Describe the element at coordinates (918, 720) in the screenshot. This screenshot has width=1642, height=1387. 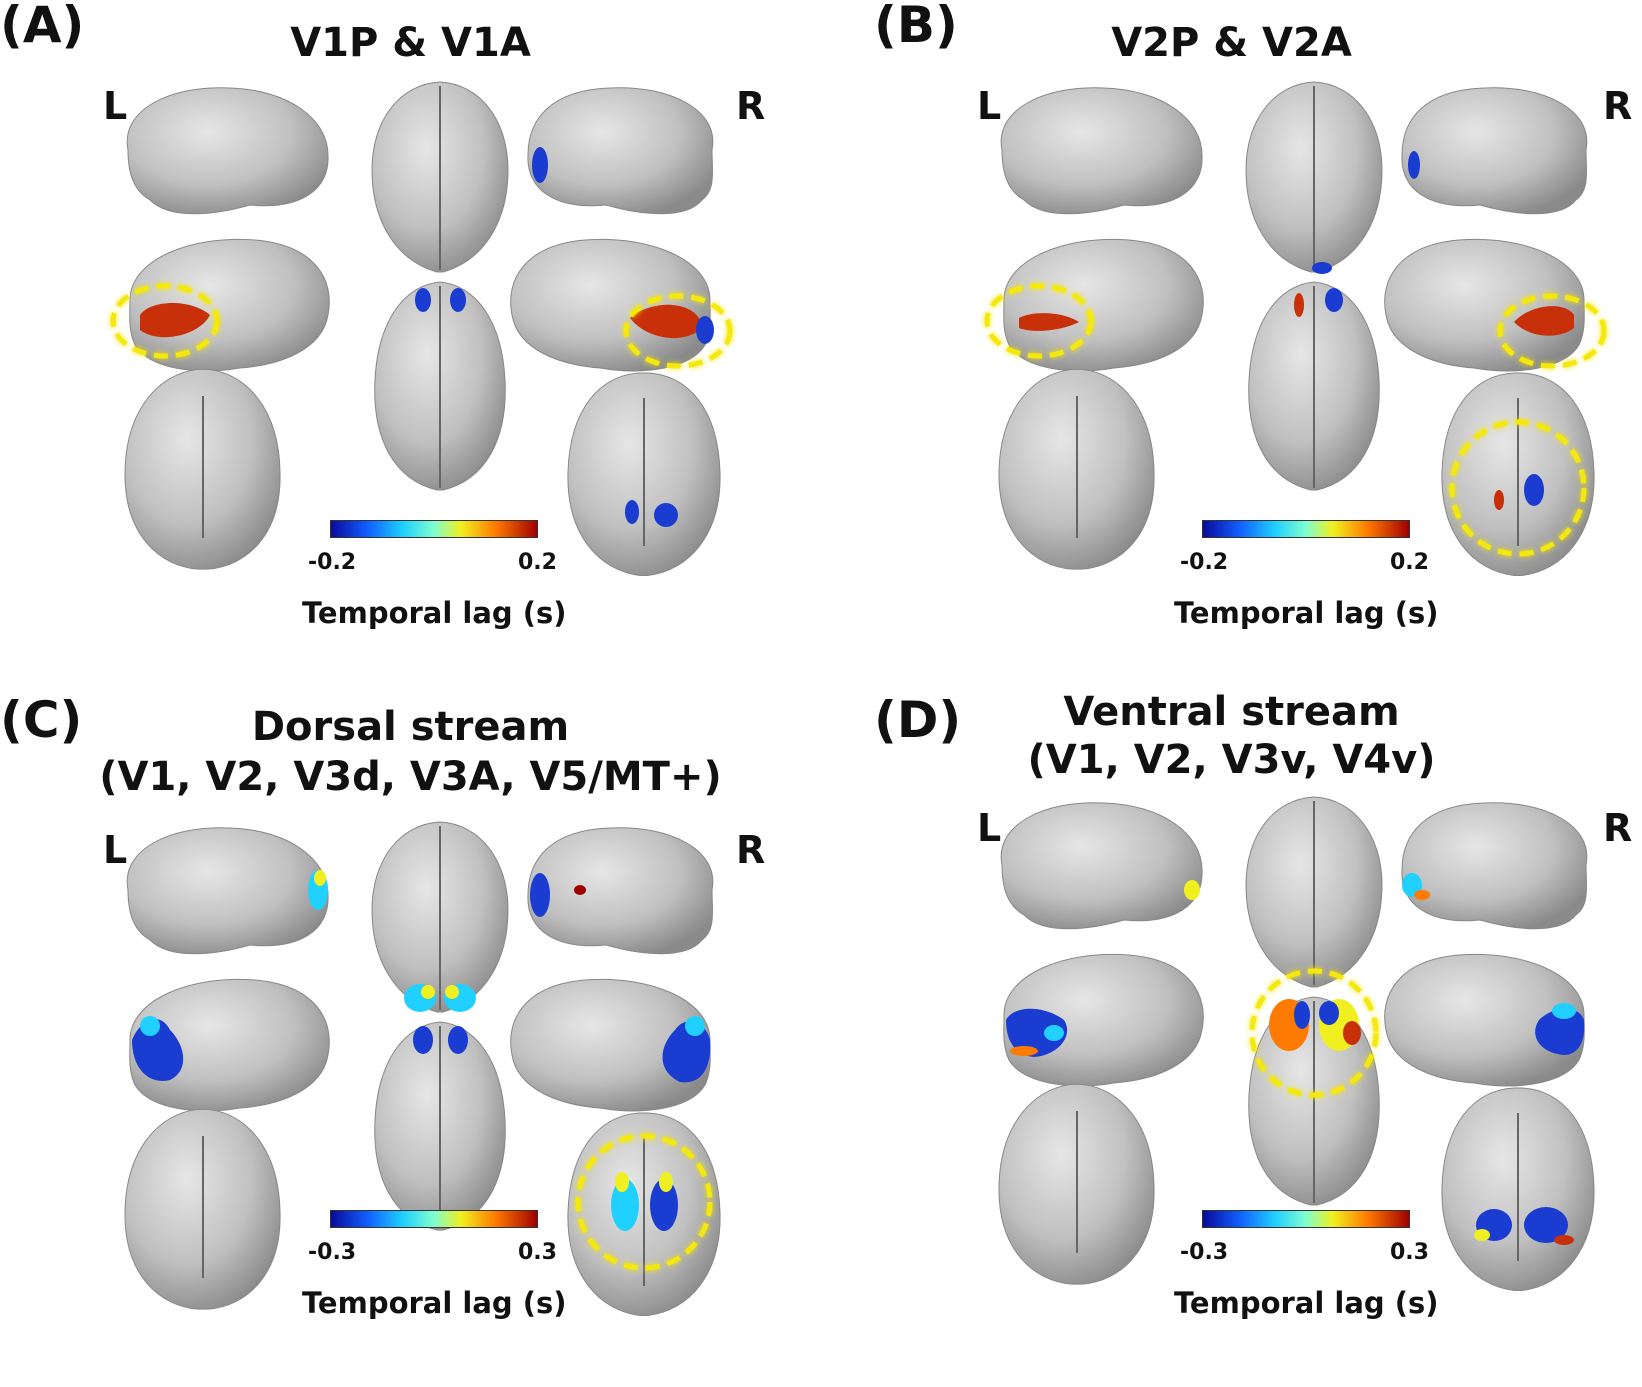
I see `panel-label: (D)` at that location.